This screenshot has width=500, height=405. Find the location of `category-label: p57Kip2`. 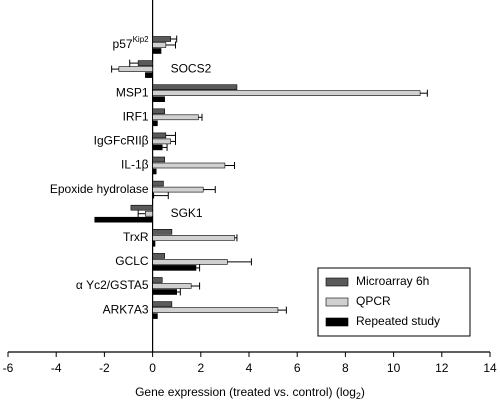

category-label: p57Kip2 is located at coordinates (131, 43).